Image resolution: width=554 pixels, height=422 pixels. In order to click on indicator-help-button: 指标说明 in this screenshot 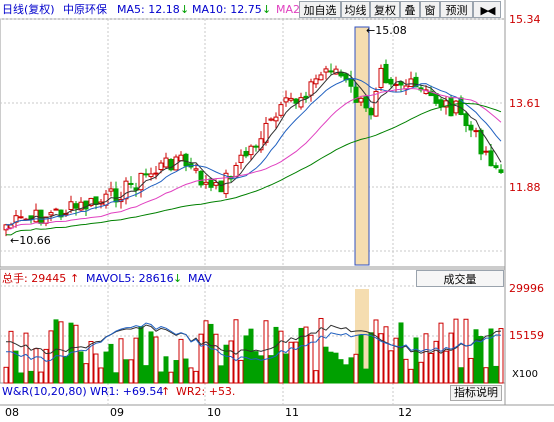, I will do `click(476, 393)`.